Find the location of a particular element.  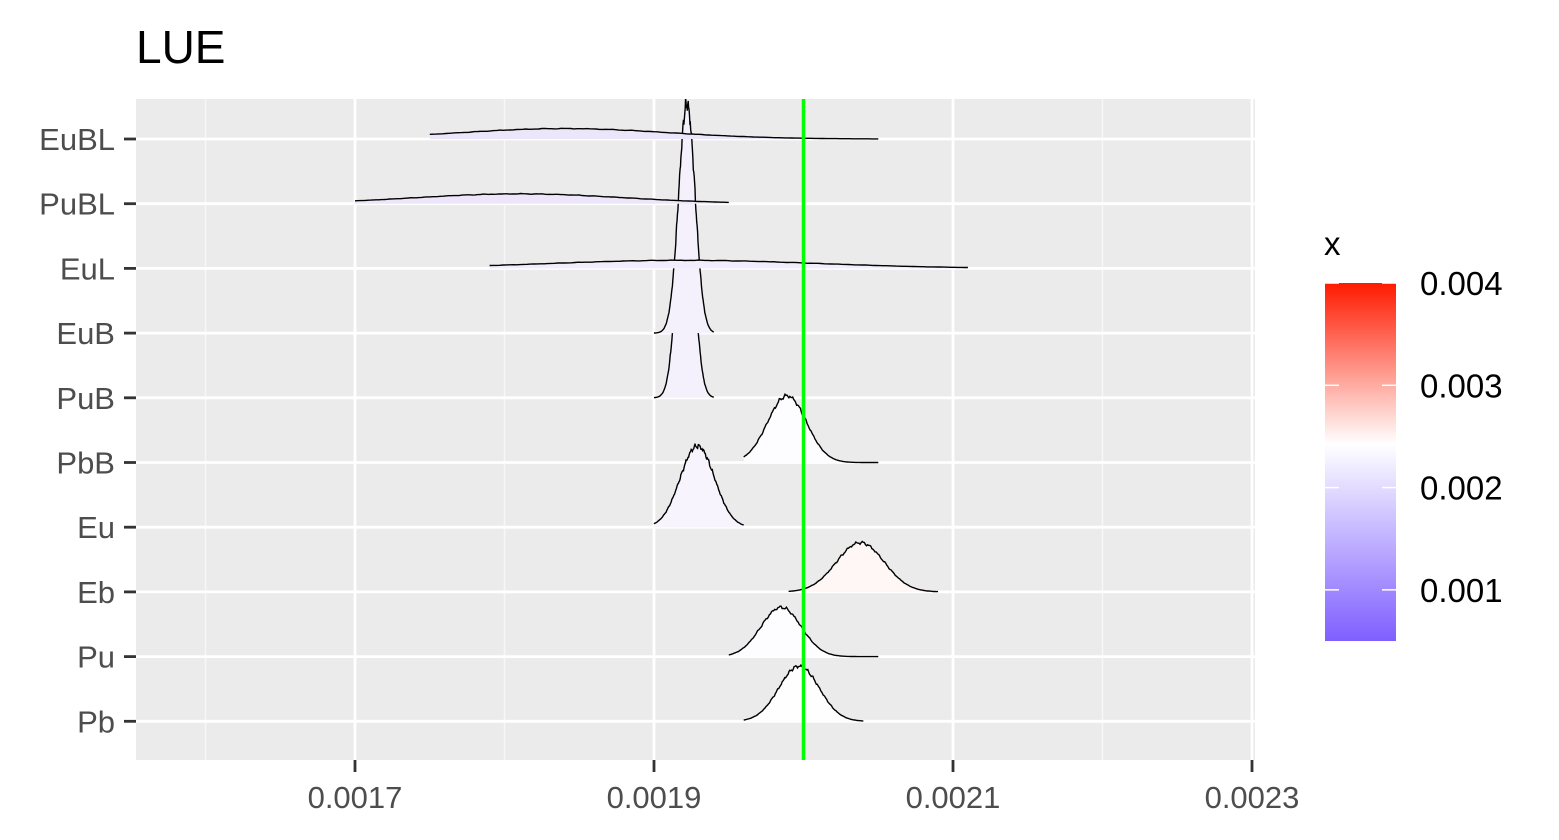

legend: x 0.004 0.003 0.002 0.001 is located at coordinates (1413, 433).